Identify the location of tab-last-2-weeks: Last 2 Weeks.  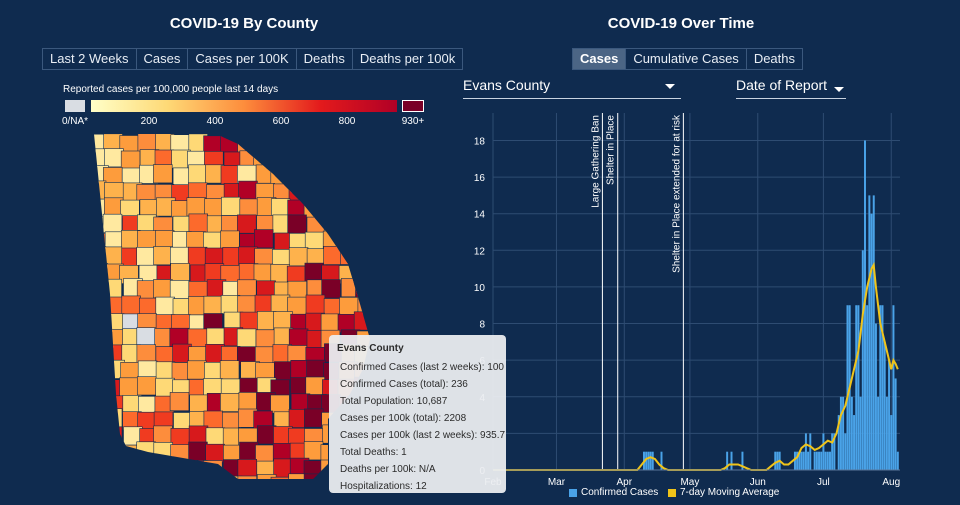
(89, 58).